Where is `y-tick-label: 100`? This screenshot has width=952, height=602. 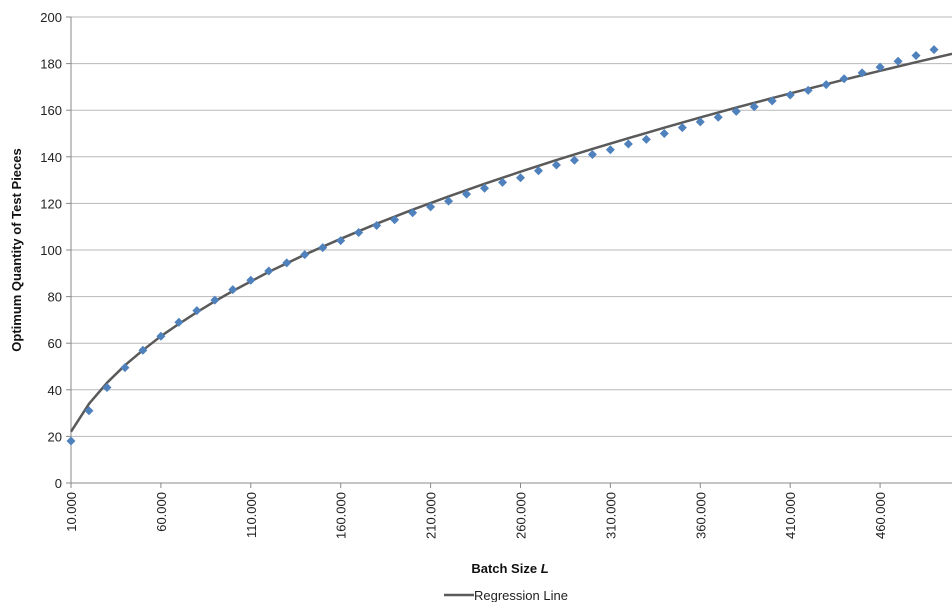
y-tick-label: 100 is located at coordinates (51, 250).